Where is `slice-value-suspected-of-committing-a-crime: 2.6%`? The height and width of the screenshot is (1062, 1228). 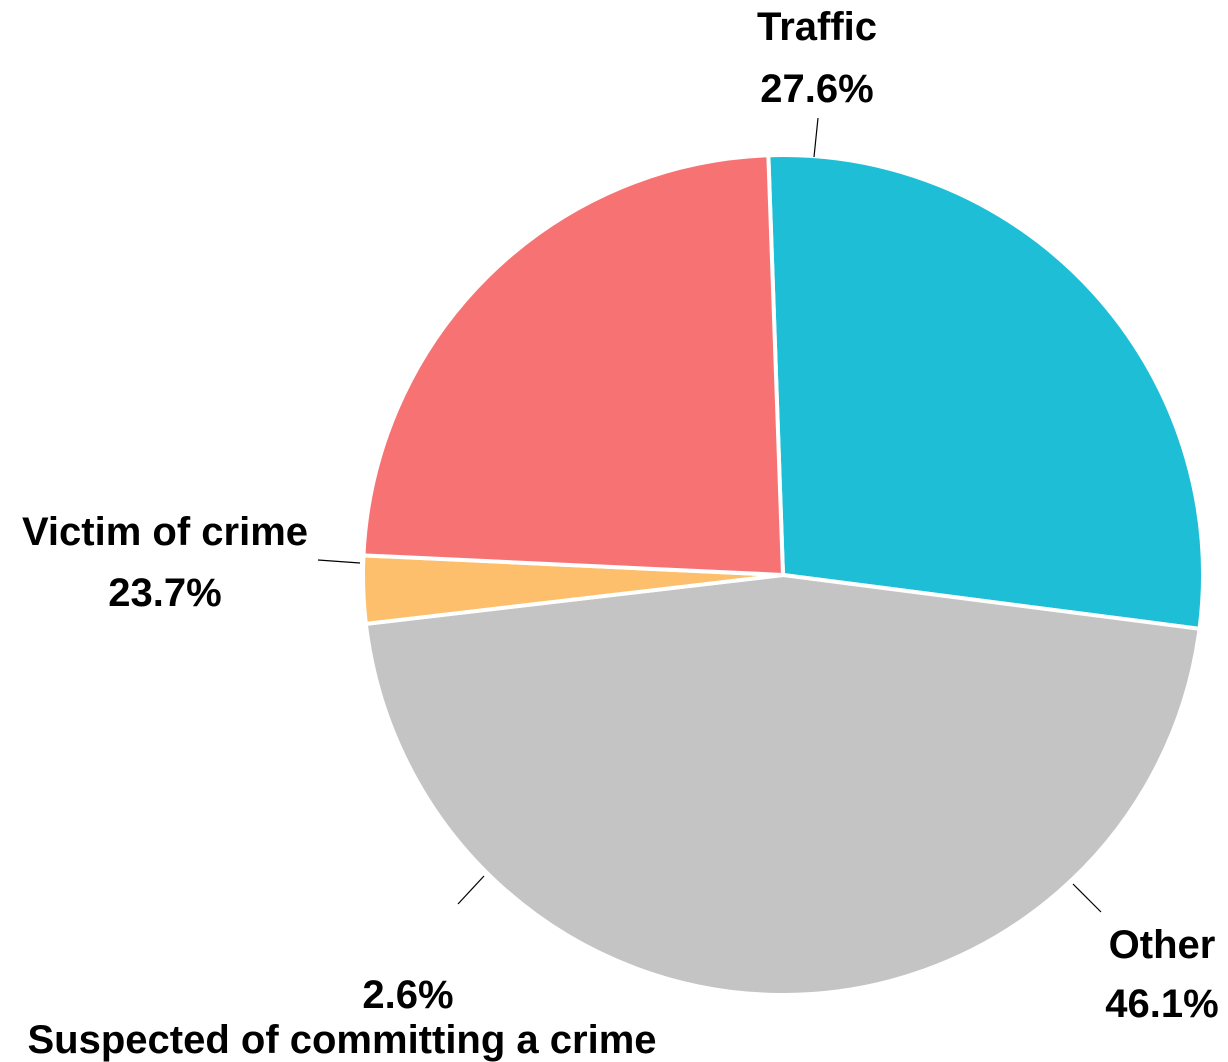
slice-value-suspected-of-committing-a-crime: 2.6% is located at coordinates (407, 995).